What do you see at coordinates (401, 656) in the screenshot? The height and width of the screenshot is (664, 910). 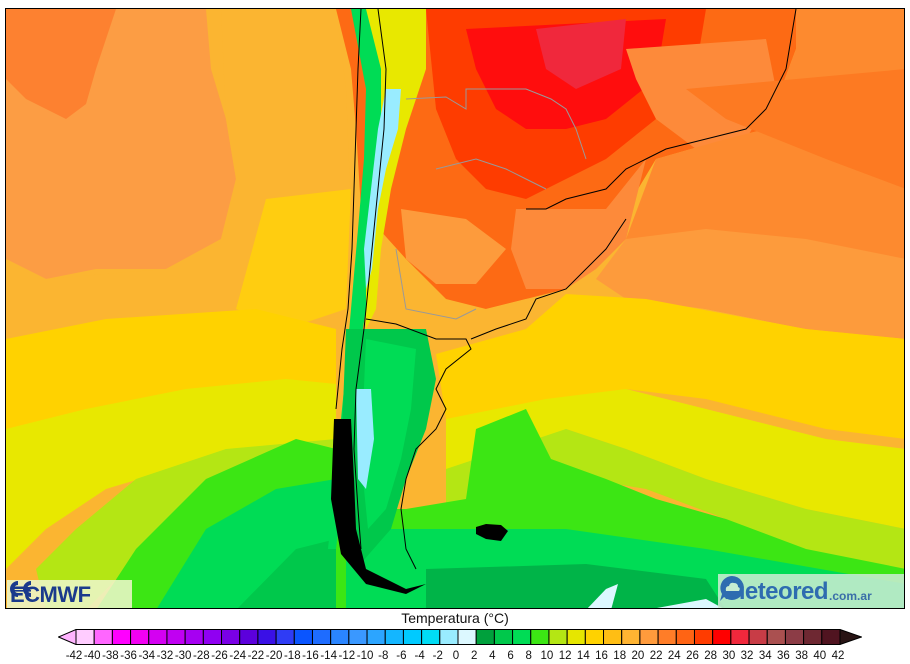 I see `colorbar-tick-label: -6` at bounding box center [401, 656].